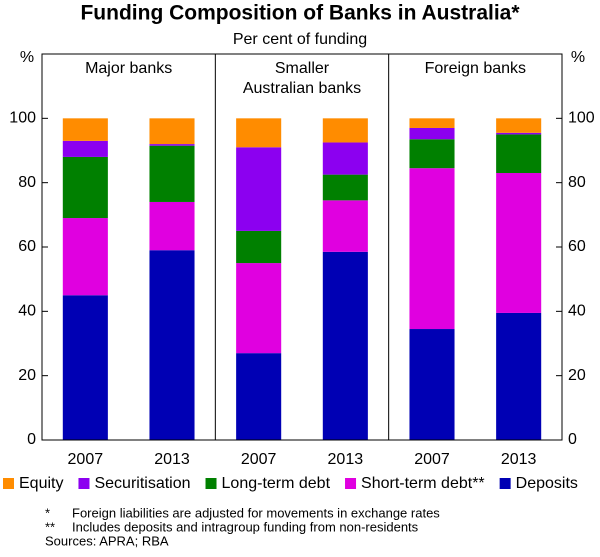  Describe the element at coordinates (142, 483) in the screenshot. I see `legend-label: Securitisation` at that location.